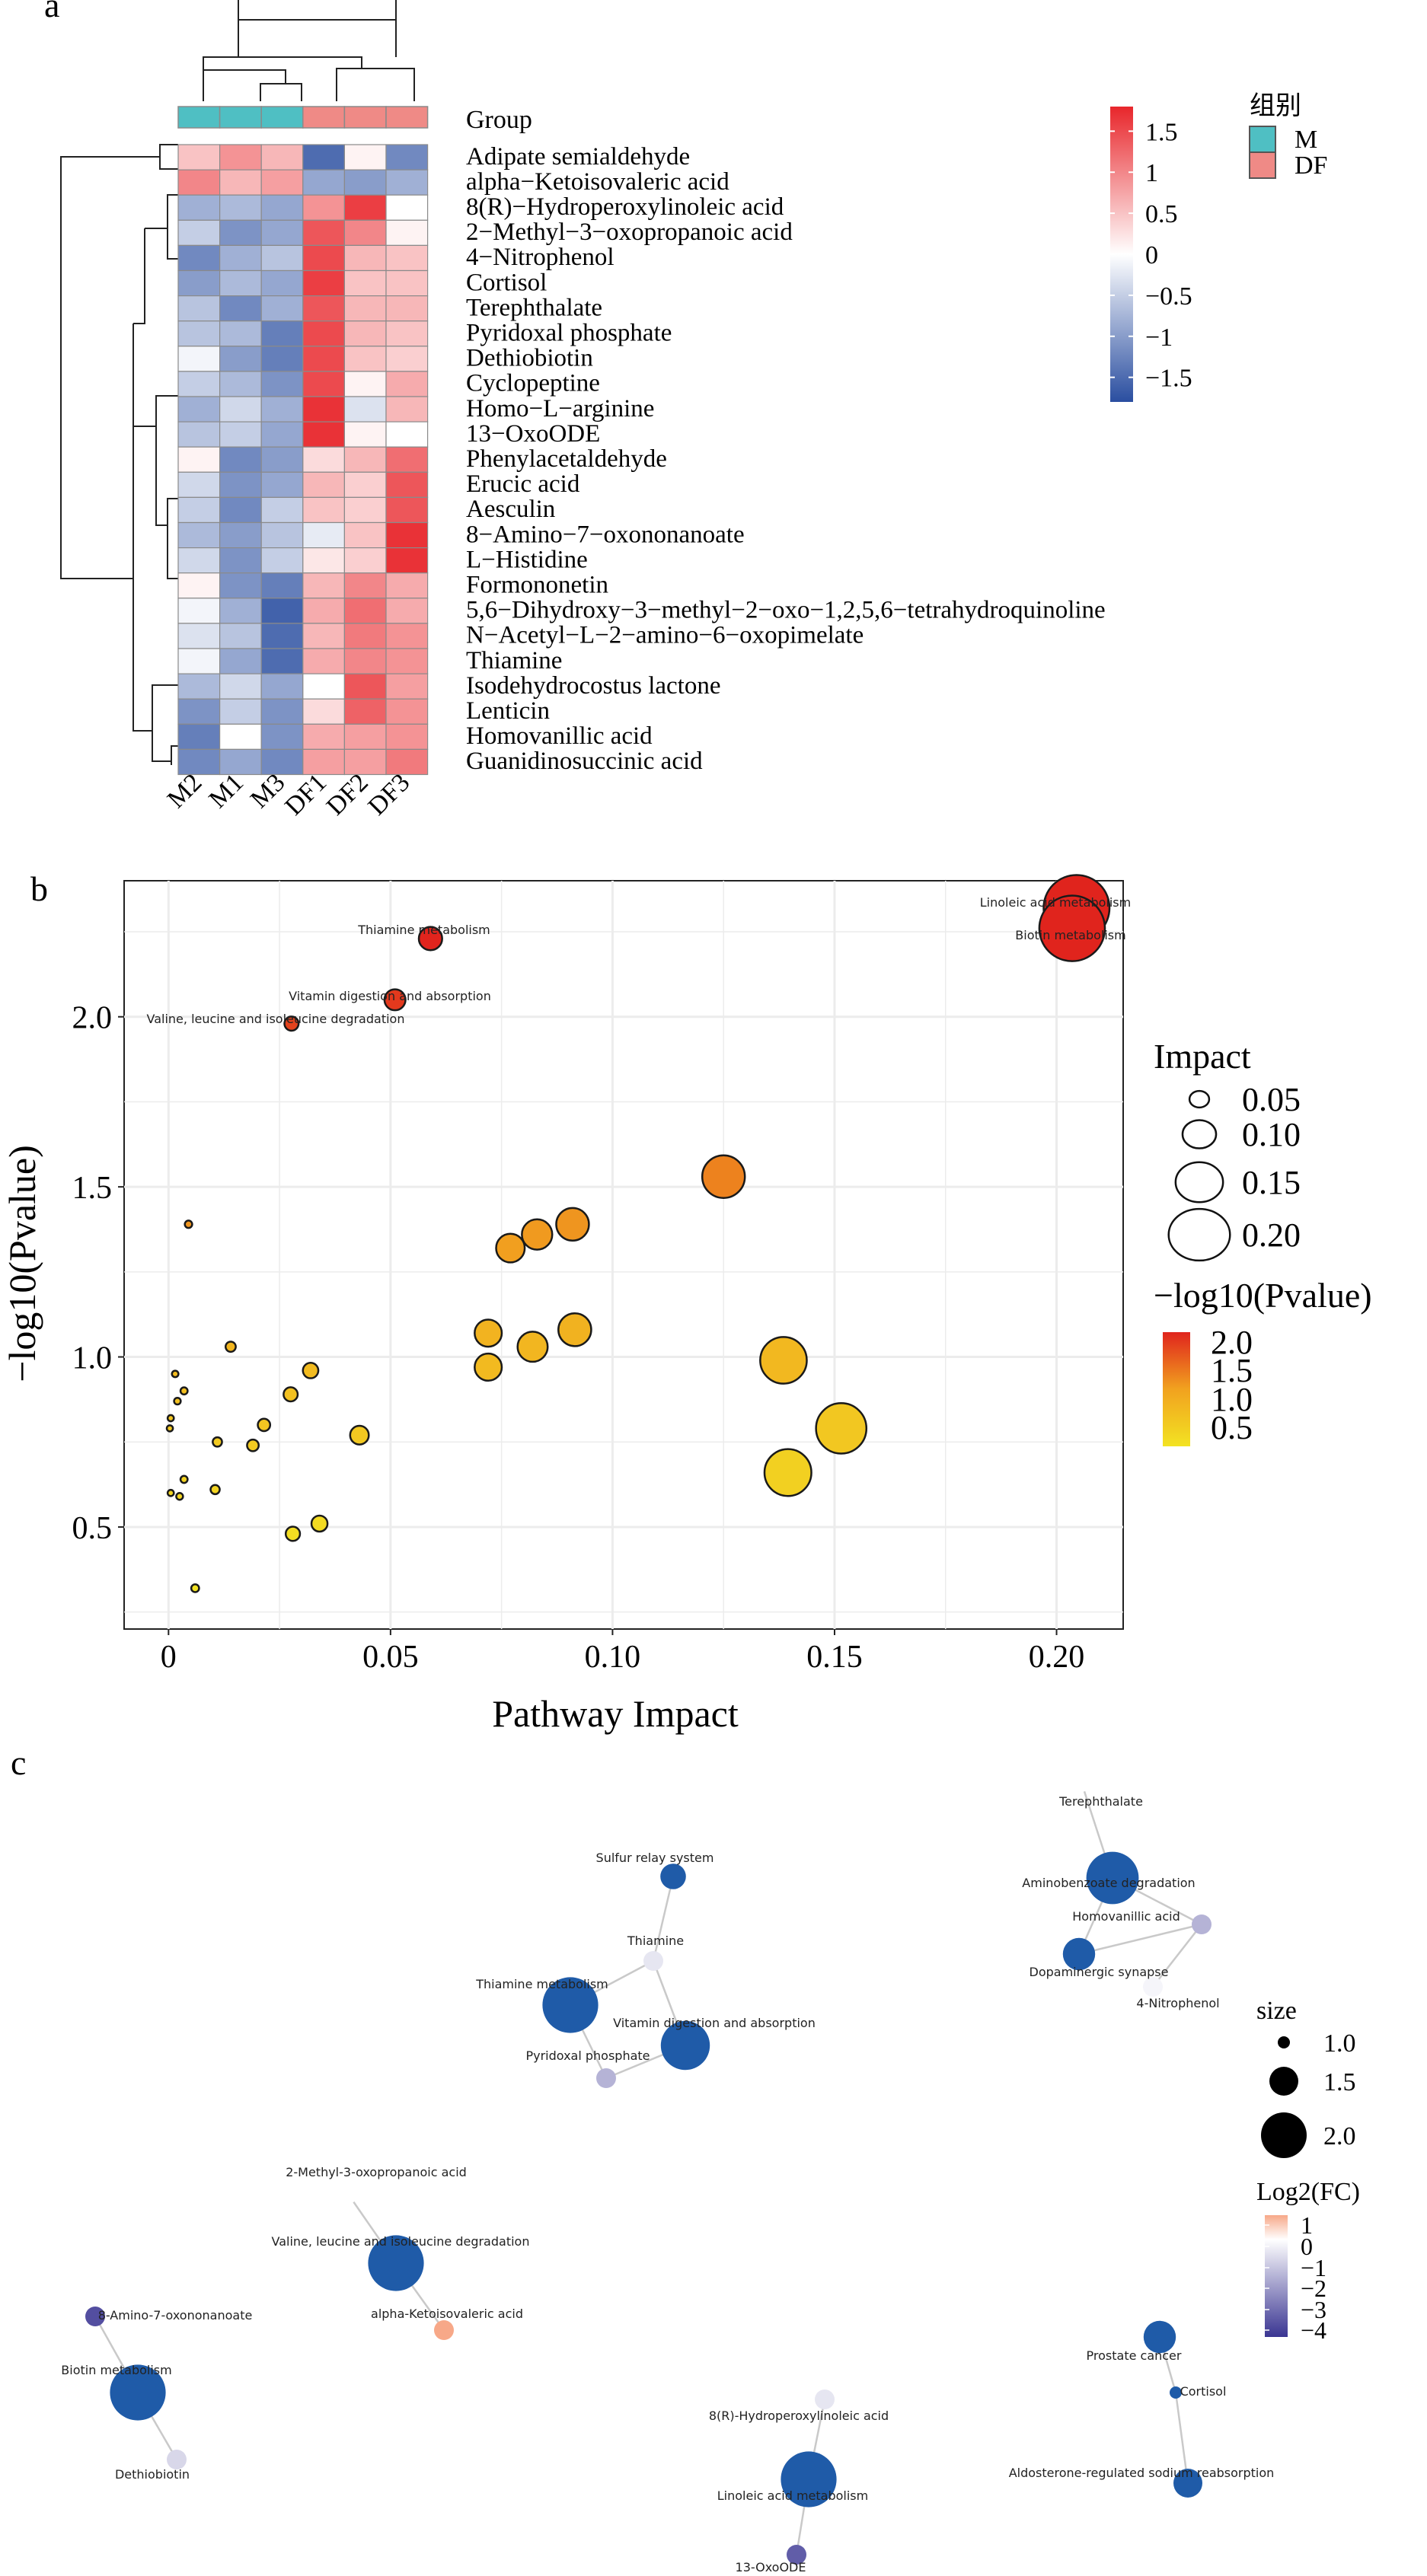  I want to click on pvalue-legend-title: −log10(Pvalue), so click(1263, 1295).